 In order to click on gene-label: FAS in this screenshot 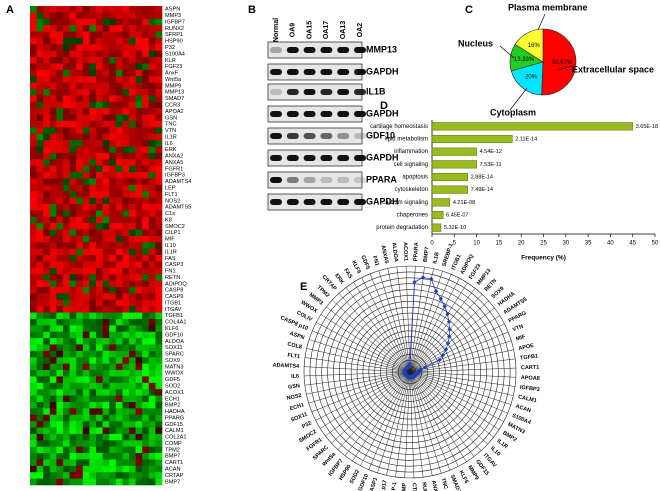, I will do `click(170, 259)`.